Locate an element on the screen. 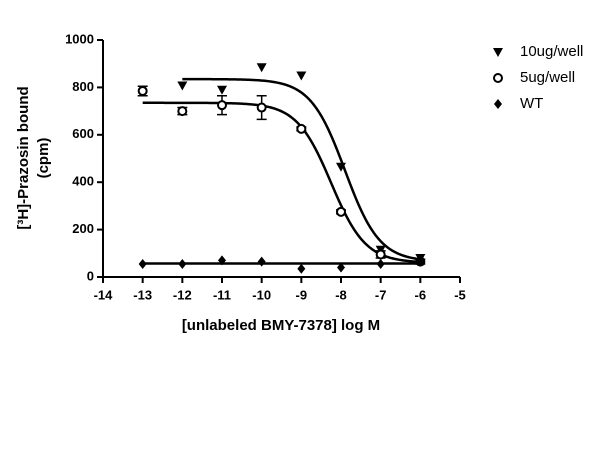 The width and height of the screenshot is (600, 450). y-tick-label: 800 is located at coordinates (83, 86).